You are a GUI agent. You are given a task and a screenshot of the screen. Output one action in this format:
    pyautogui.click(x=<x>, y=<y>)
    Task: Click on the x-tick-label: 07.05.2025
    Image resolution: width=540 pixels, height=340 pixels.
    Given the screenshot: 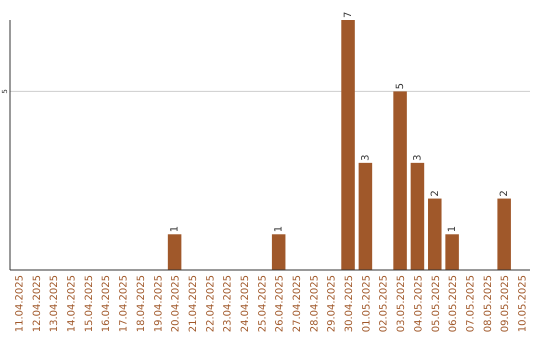 What is the action you would take?
    pyautogui.click(x=470, y=303)
    